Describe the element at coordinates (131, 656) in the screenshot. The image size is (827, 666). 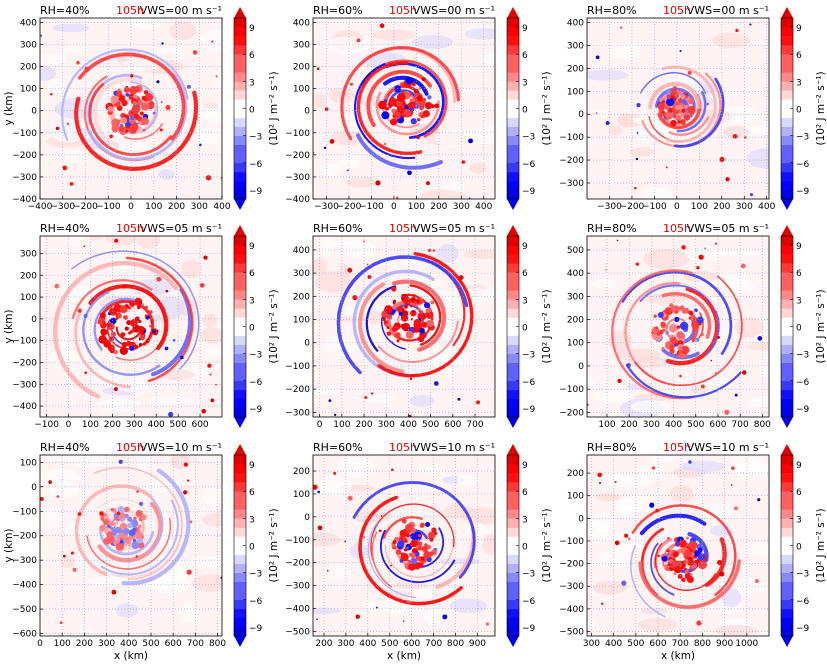
I see `x-axis-label: x (km)` at that location.